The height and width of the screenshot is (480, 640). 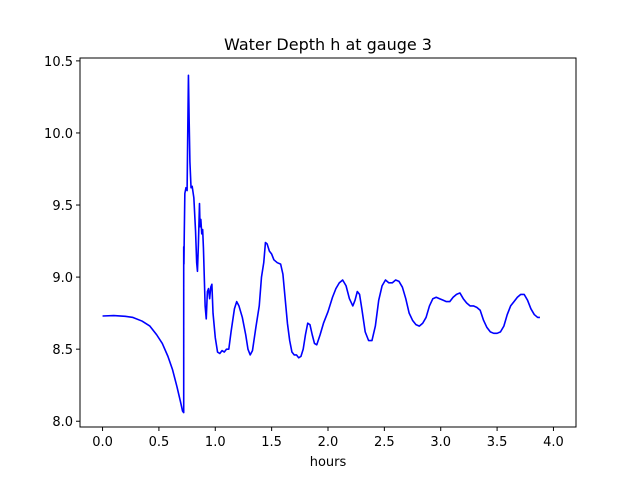 I want to click on y-tick-label: 9.0, so click(x=62, y=278).